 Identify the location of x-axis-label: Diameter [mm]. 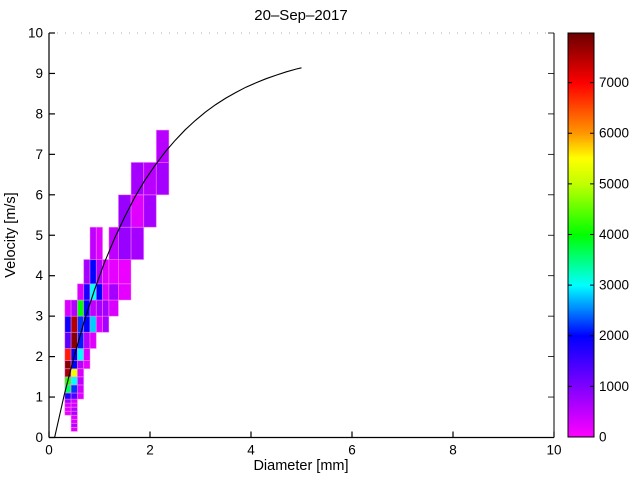
(300, 466).